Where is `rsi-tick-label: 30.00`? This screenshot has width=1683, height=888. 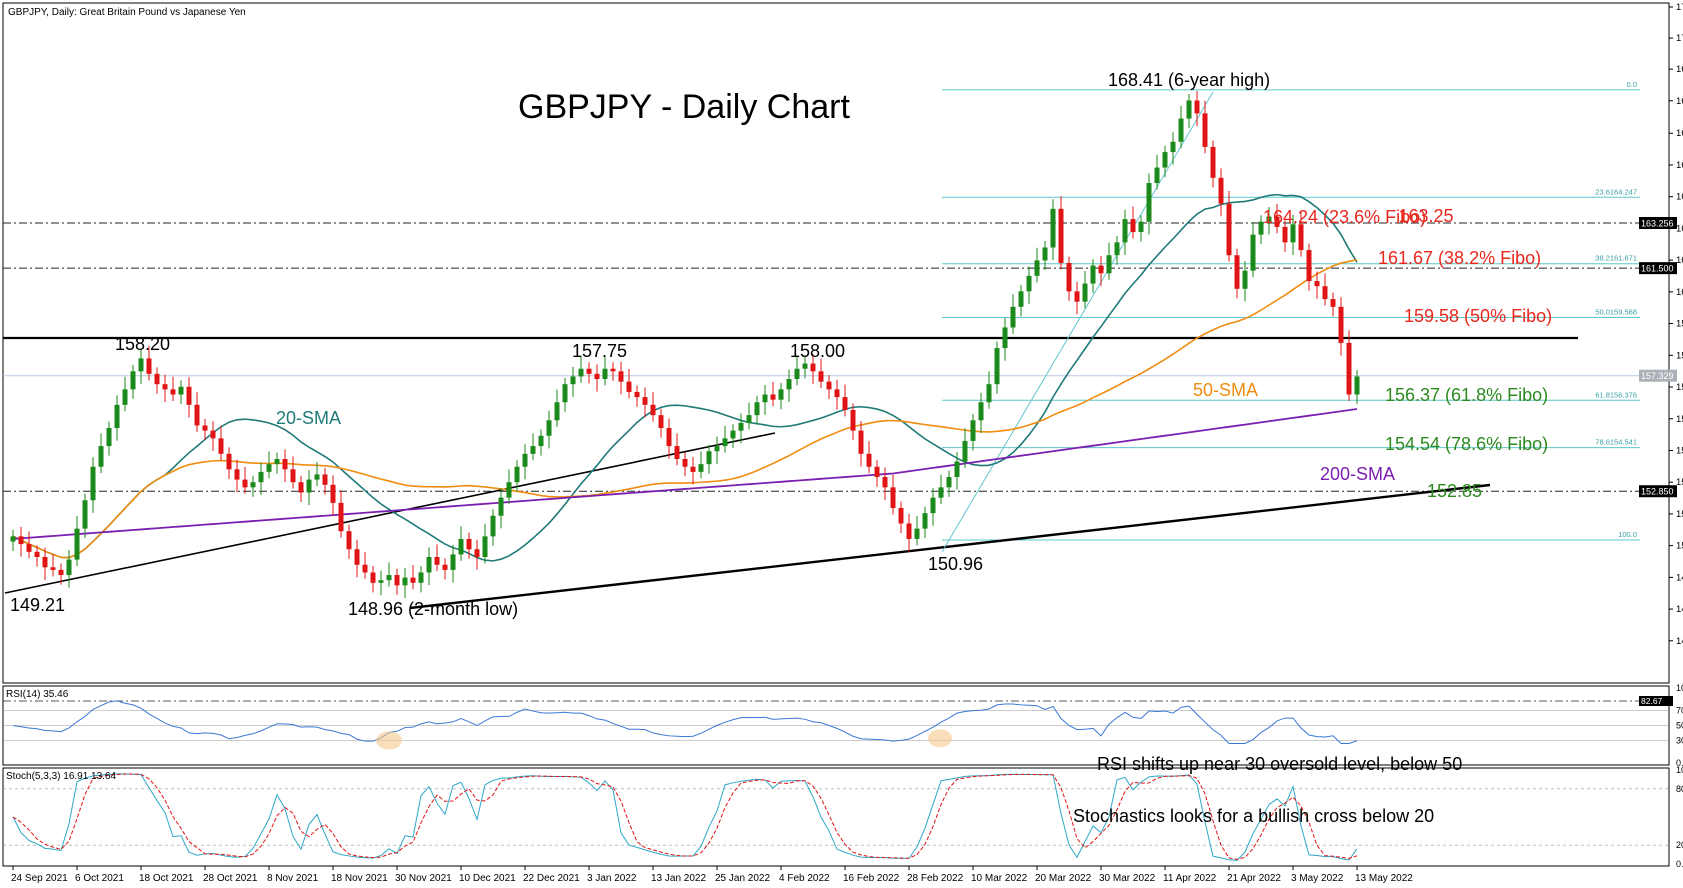
rsi-tick-label: 30.00 is located at coordinates (1679, 741).